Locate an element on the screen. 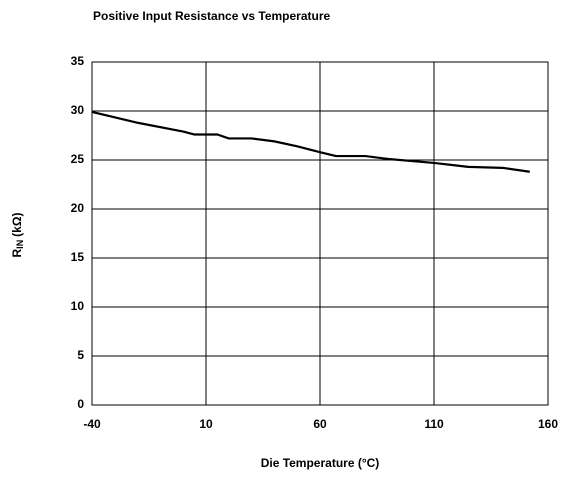 The width and height of the screenshot is (563, 481). x-tick-label: 110 is located at coordinates (434, 424).